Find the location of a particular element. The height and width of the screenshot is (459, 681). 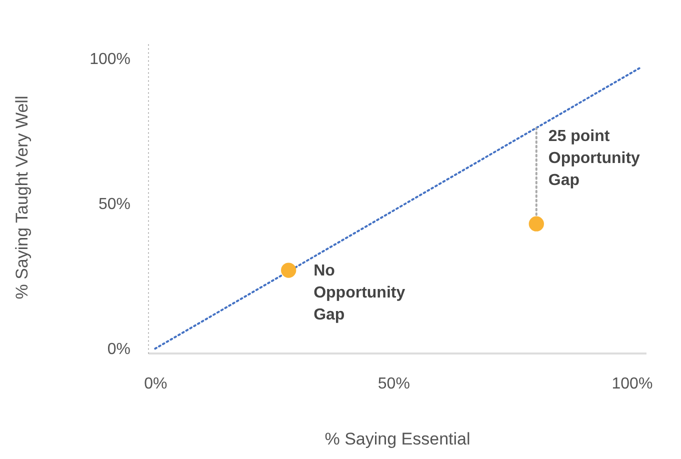

y-tick-label: 50% is located at coordinates (114, 205).